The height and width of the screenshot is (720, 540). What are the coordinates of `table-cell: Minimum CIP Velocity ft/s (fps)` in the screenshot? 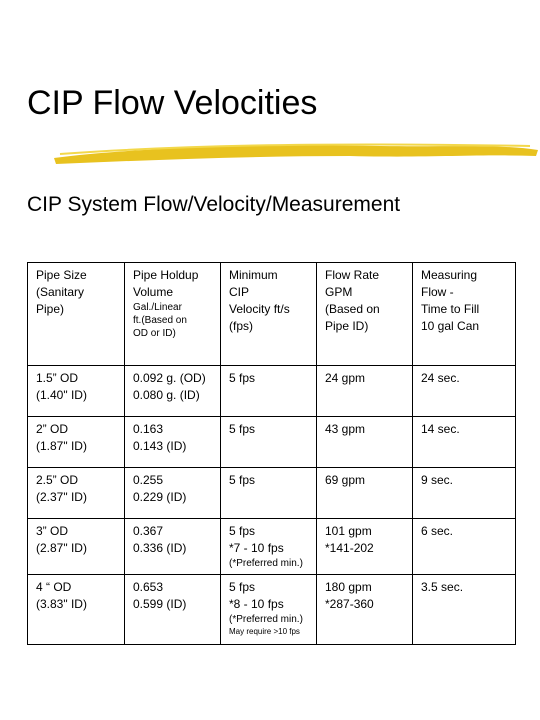 It's located at (268, 314).